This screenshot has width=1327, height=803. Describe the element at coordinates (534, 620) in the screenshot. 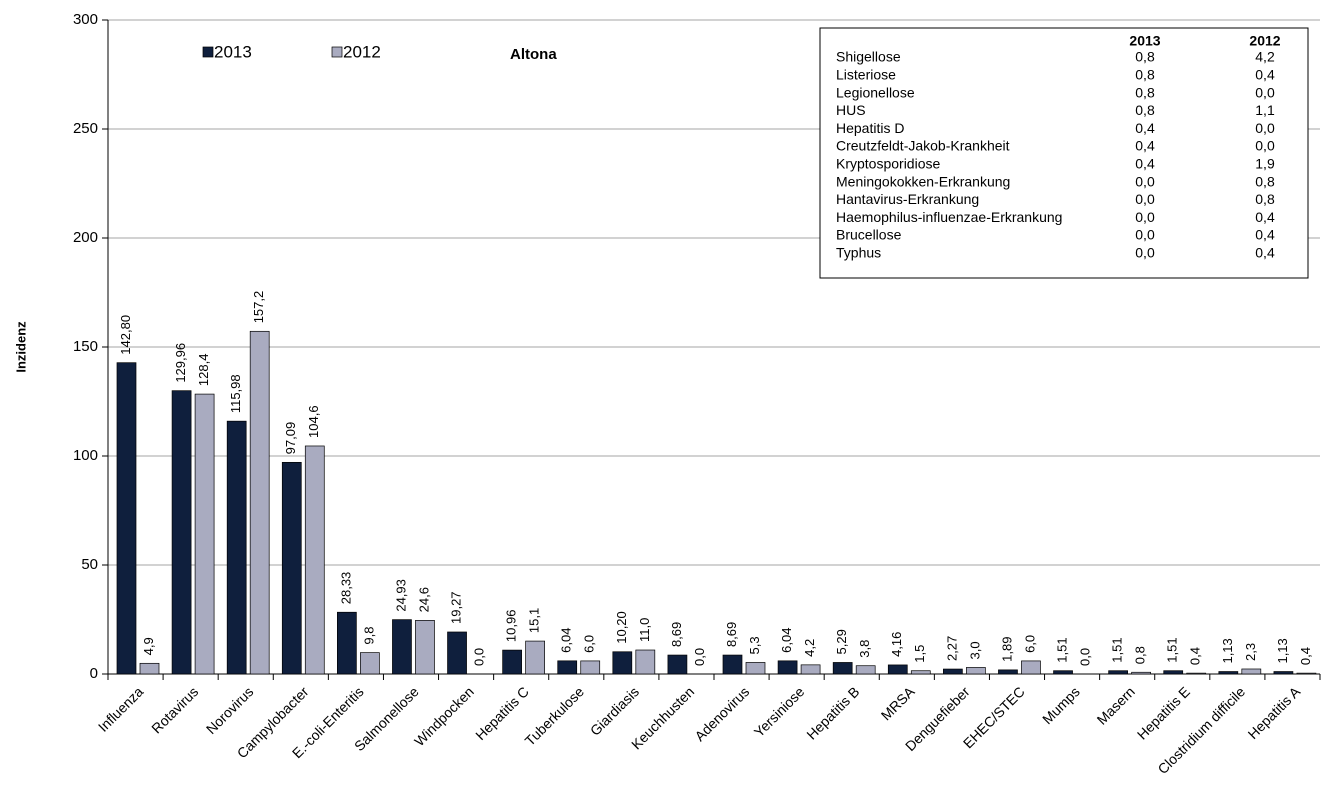

I see `value-label: 15,1` at that location.